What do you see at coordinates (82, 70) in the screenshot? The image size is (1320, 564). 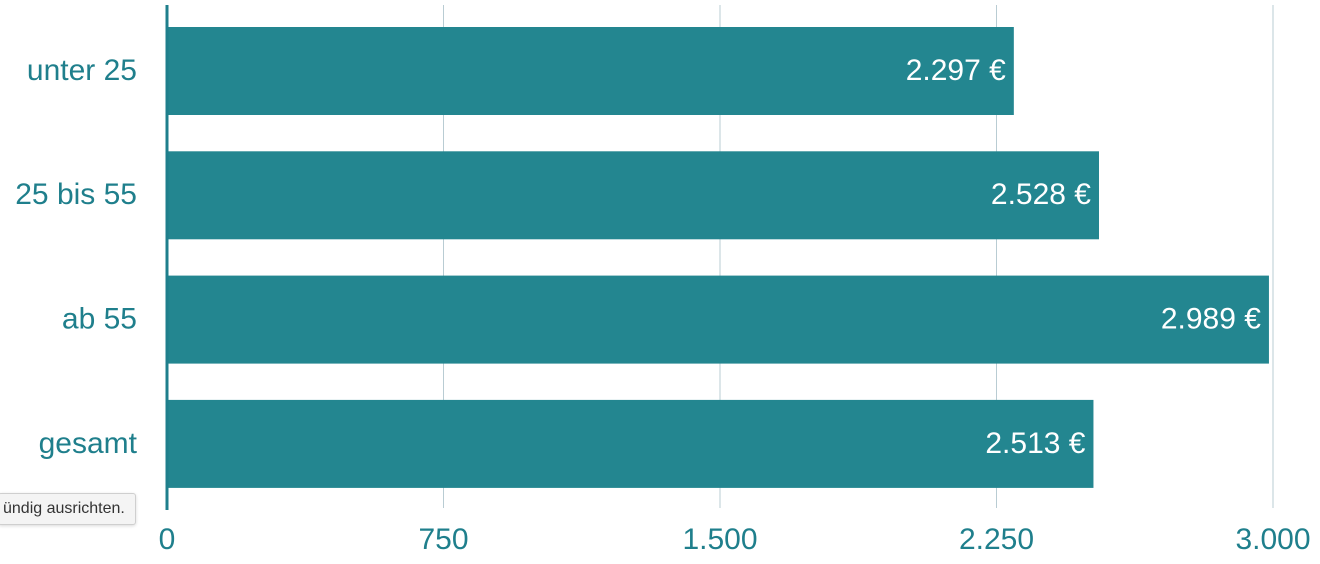 I see `y-tick-label: unter 25` at bounding box center [82, 70].